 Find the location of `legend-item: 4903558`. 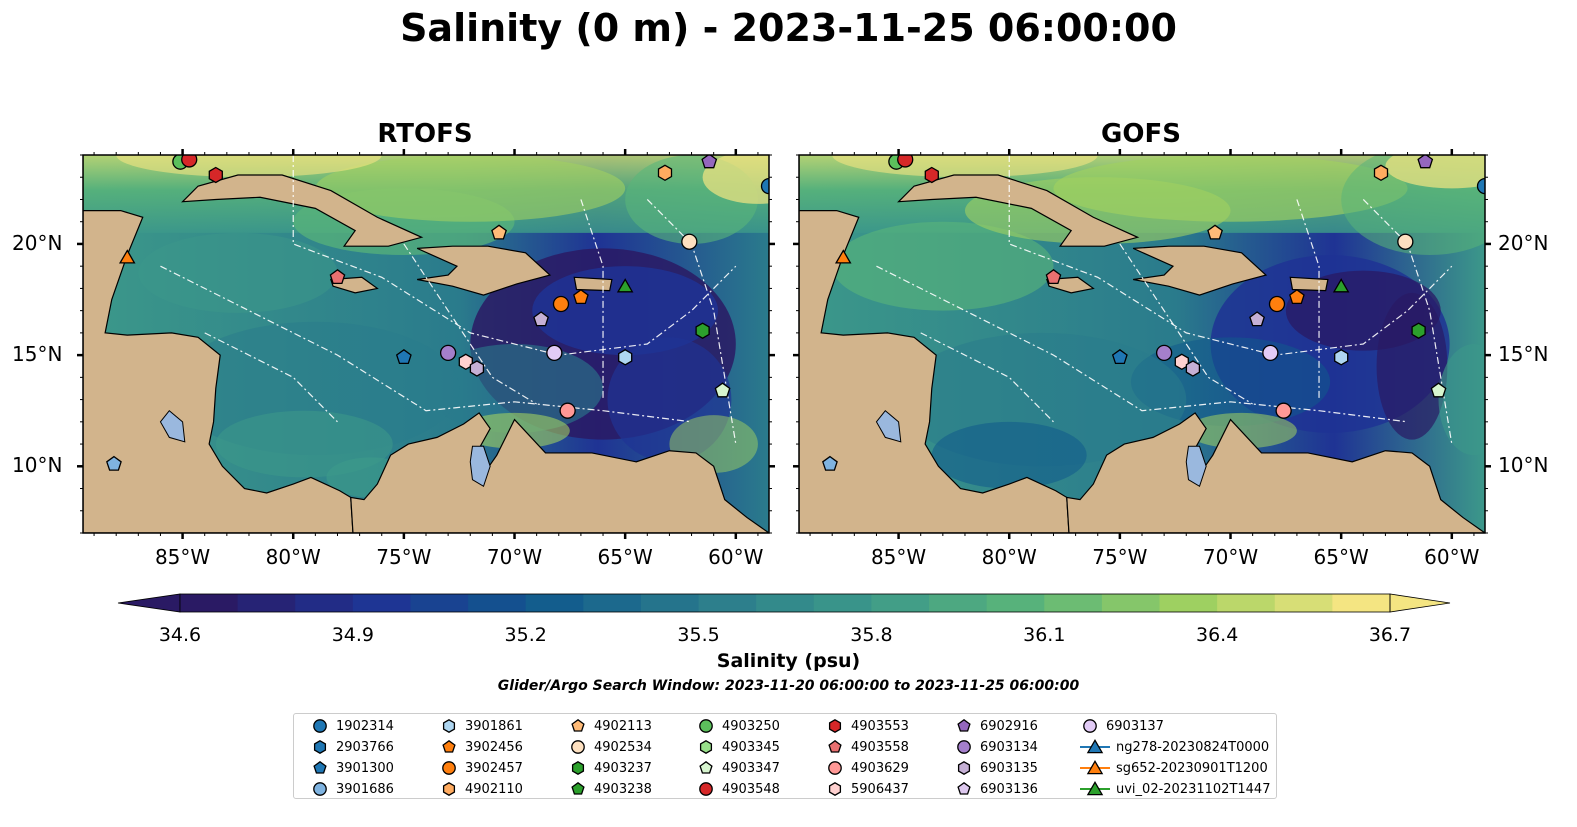

legend-item: 4903558 is located at coordinates (867, 747).